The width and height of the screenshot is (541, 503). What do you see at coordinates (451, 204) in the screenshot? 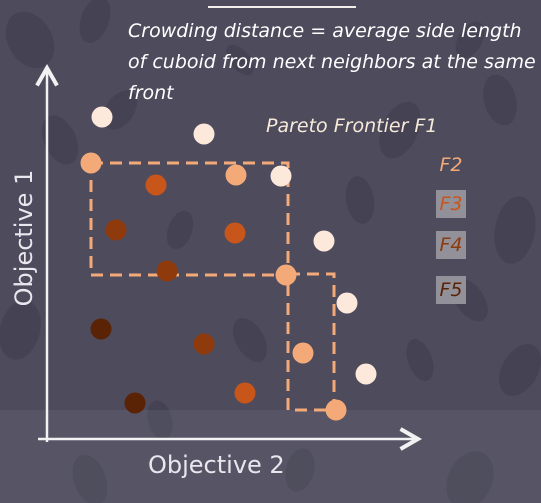
I see `legend-f3-label: F3` at bounding box center [451, 204].